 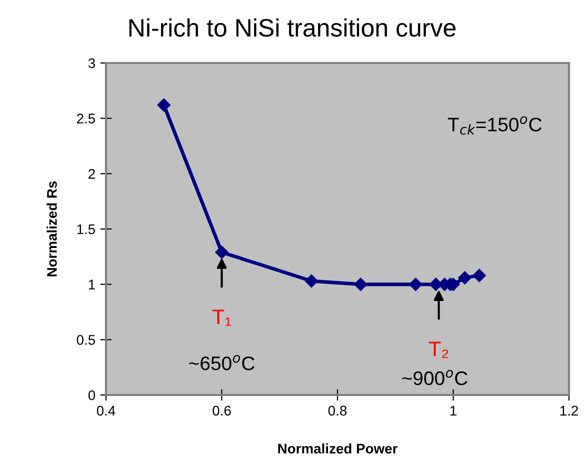 I want to click on x-tick-label: 0.4, so click(x=106, y=411).